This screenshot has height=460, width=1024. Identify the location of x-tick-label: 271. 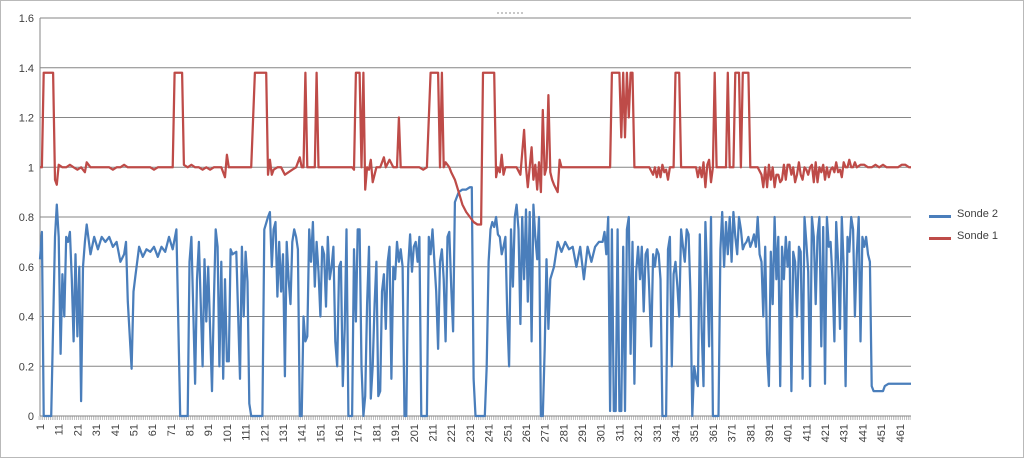
(546, 433).